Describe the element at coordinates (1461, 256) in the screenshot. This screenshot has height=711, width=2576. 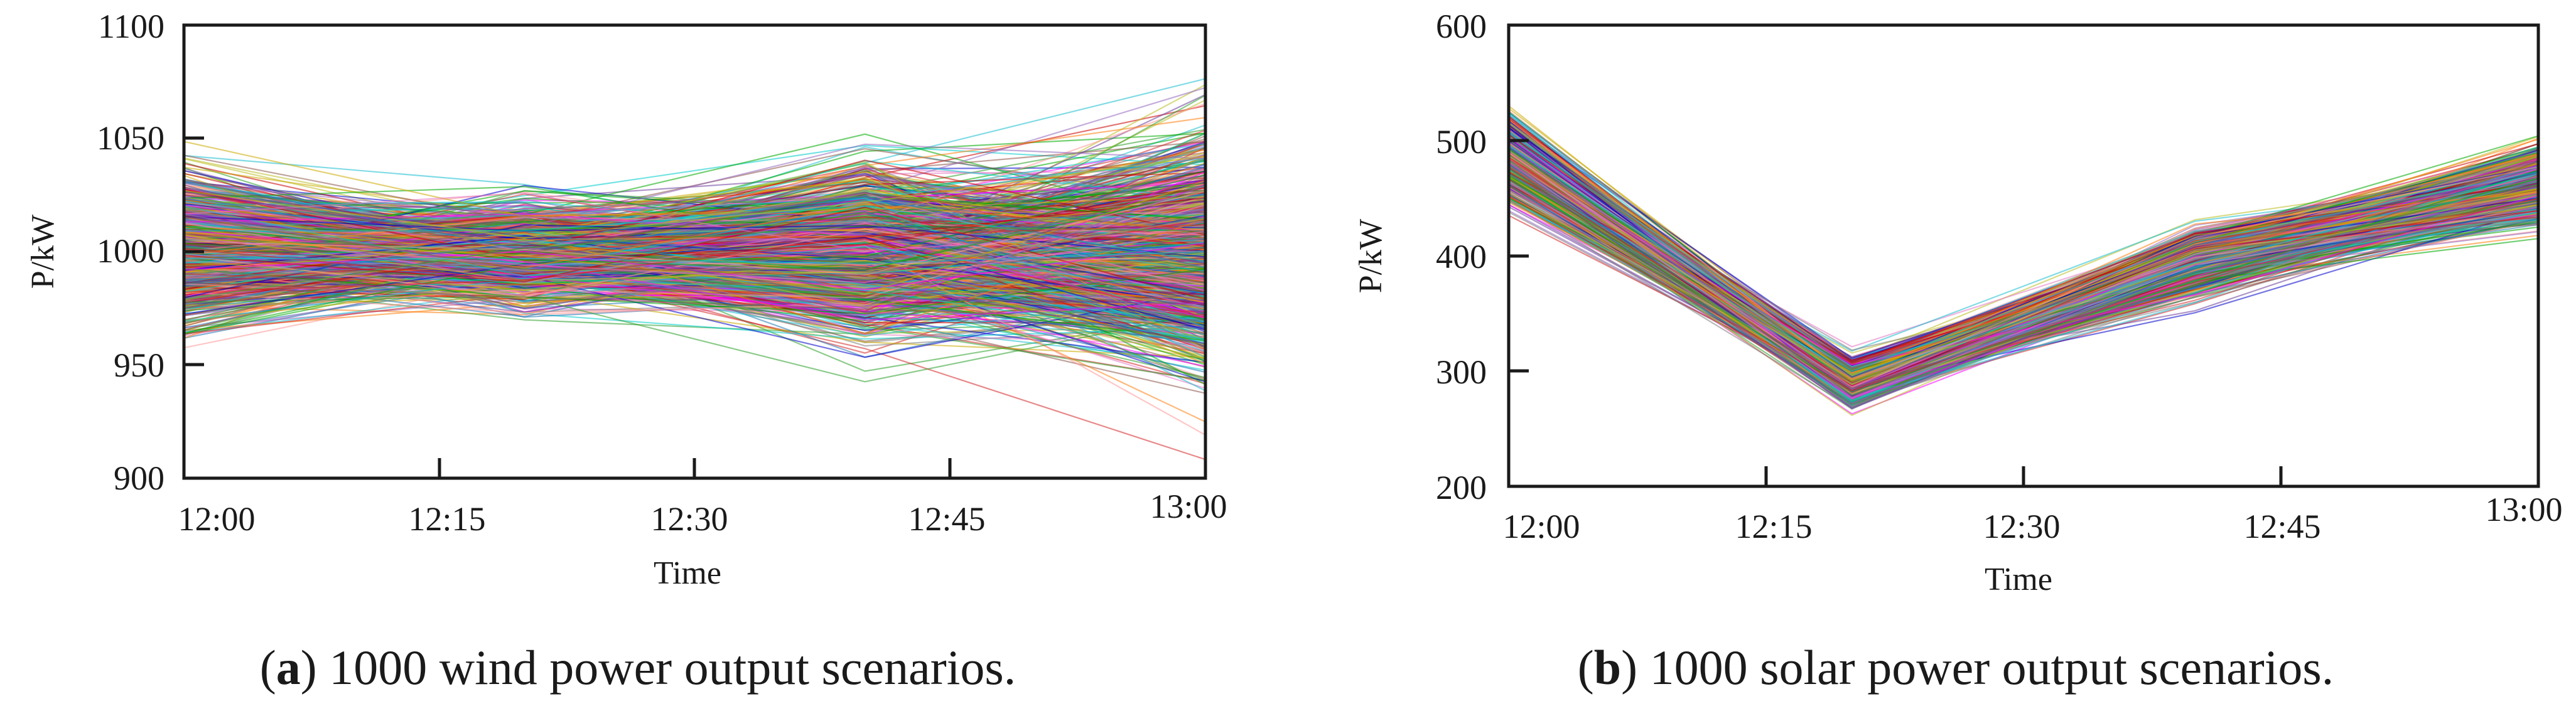
I see `solar-y-tick-label: 400` at that location.